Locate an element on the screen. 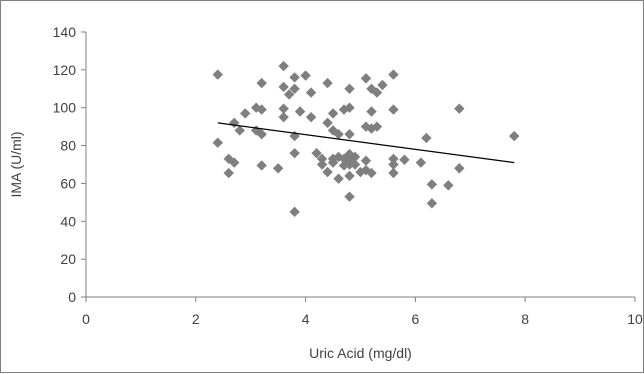 This screenshot has width=644, height=374. y-tick-label: 140 is located at coordinates (65, 32).